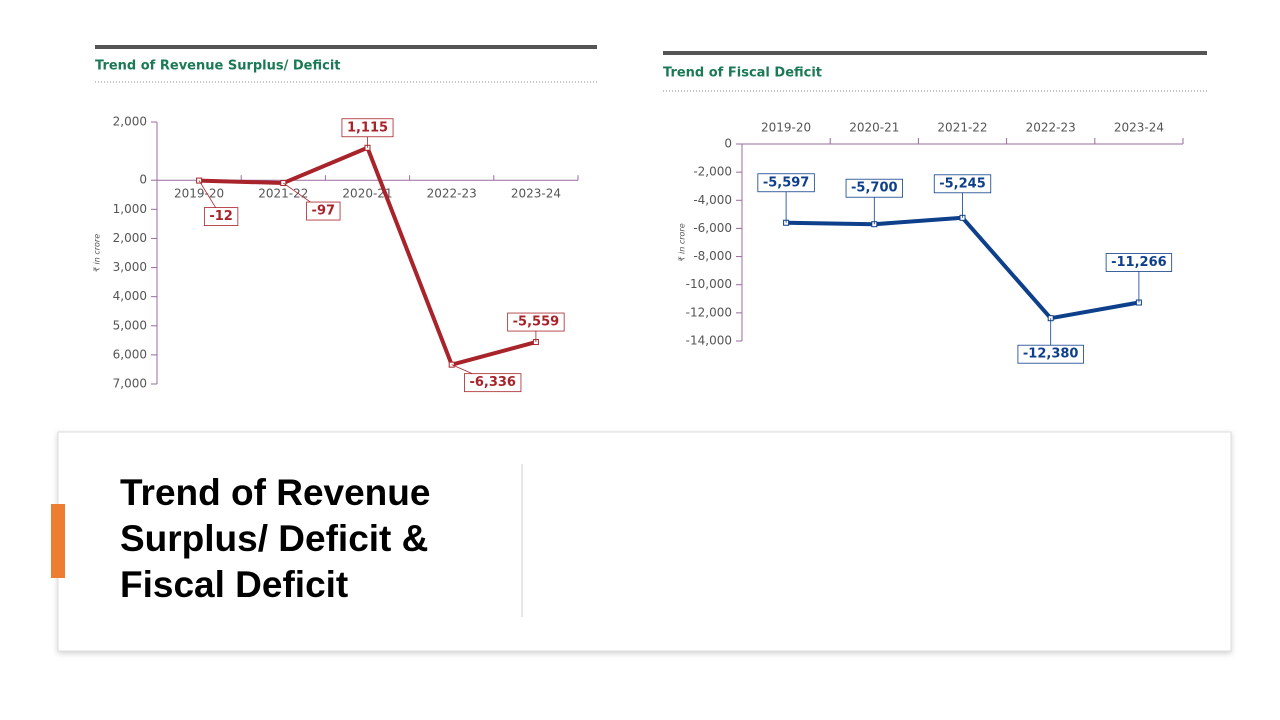 This screenshot has width=1280, height=720. What do you see at coordinates (742, 73) in the screenshot?
I see `chart-title: Trend of Fiscal Deficit` at bounding box center [742, 73].